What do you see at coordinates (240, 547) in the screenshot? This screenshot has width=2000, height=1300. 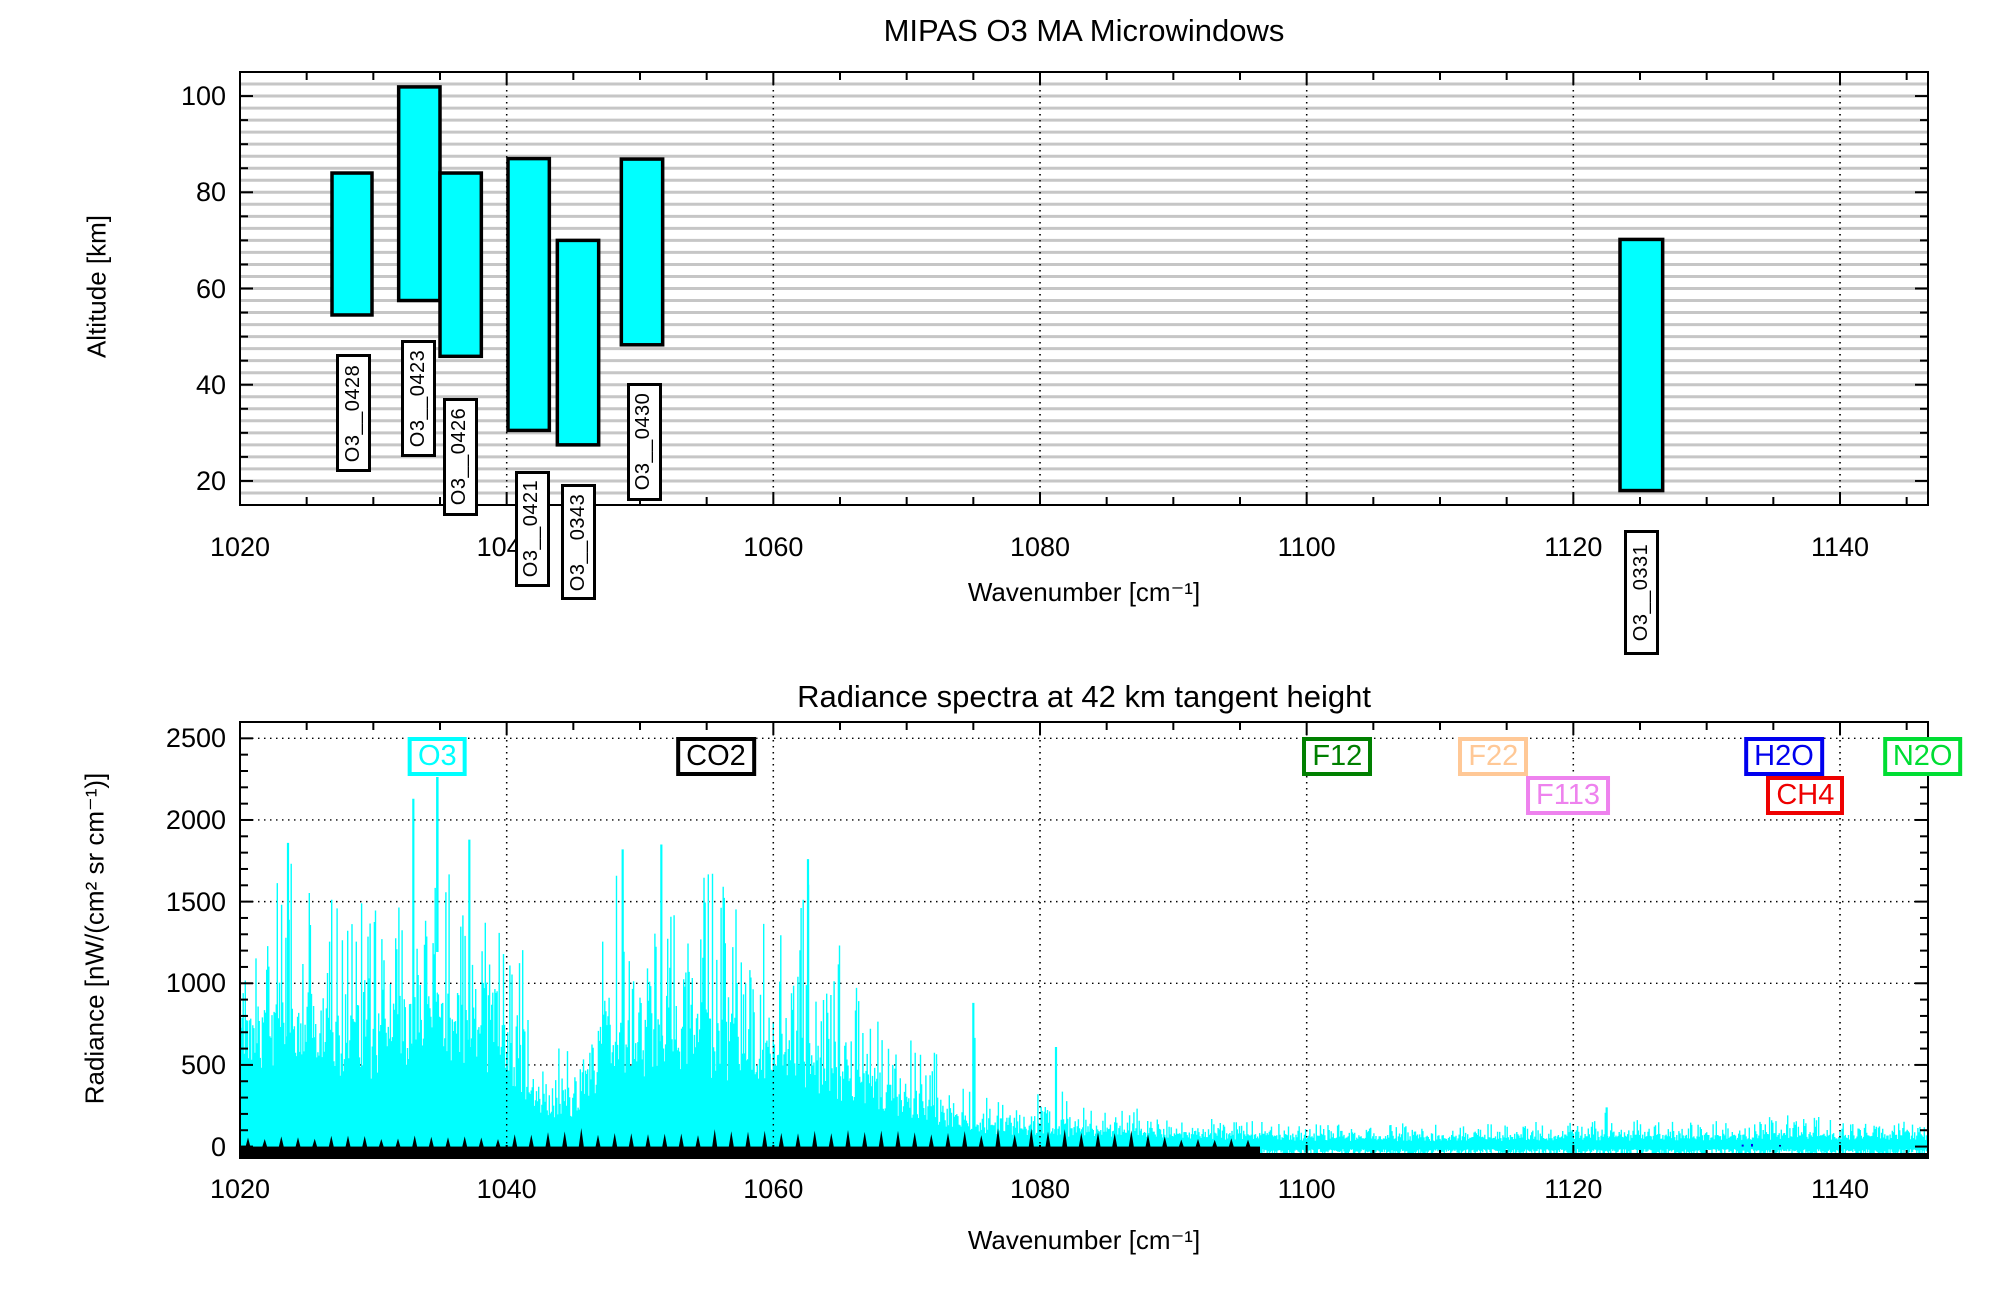 I see `top-x-tick-label: 1020` at bounding box center [240, 547].